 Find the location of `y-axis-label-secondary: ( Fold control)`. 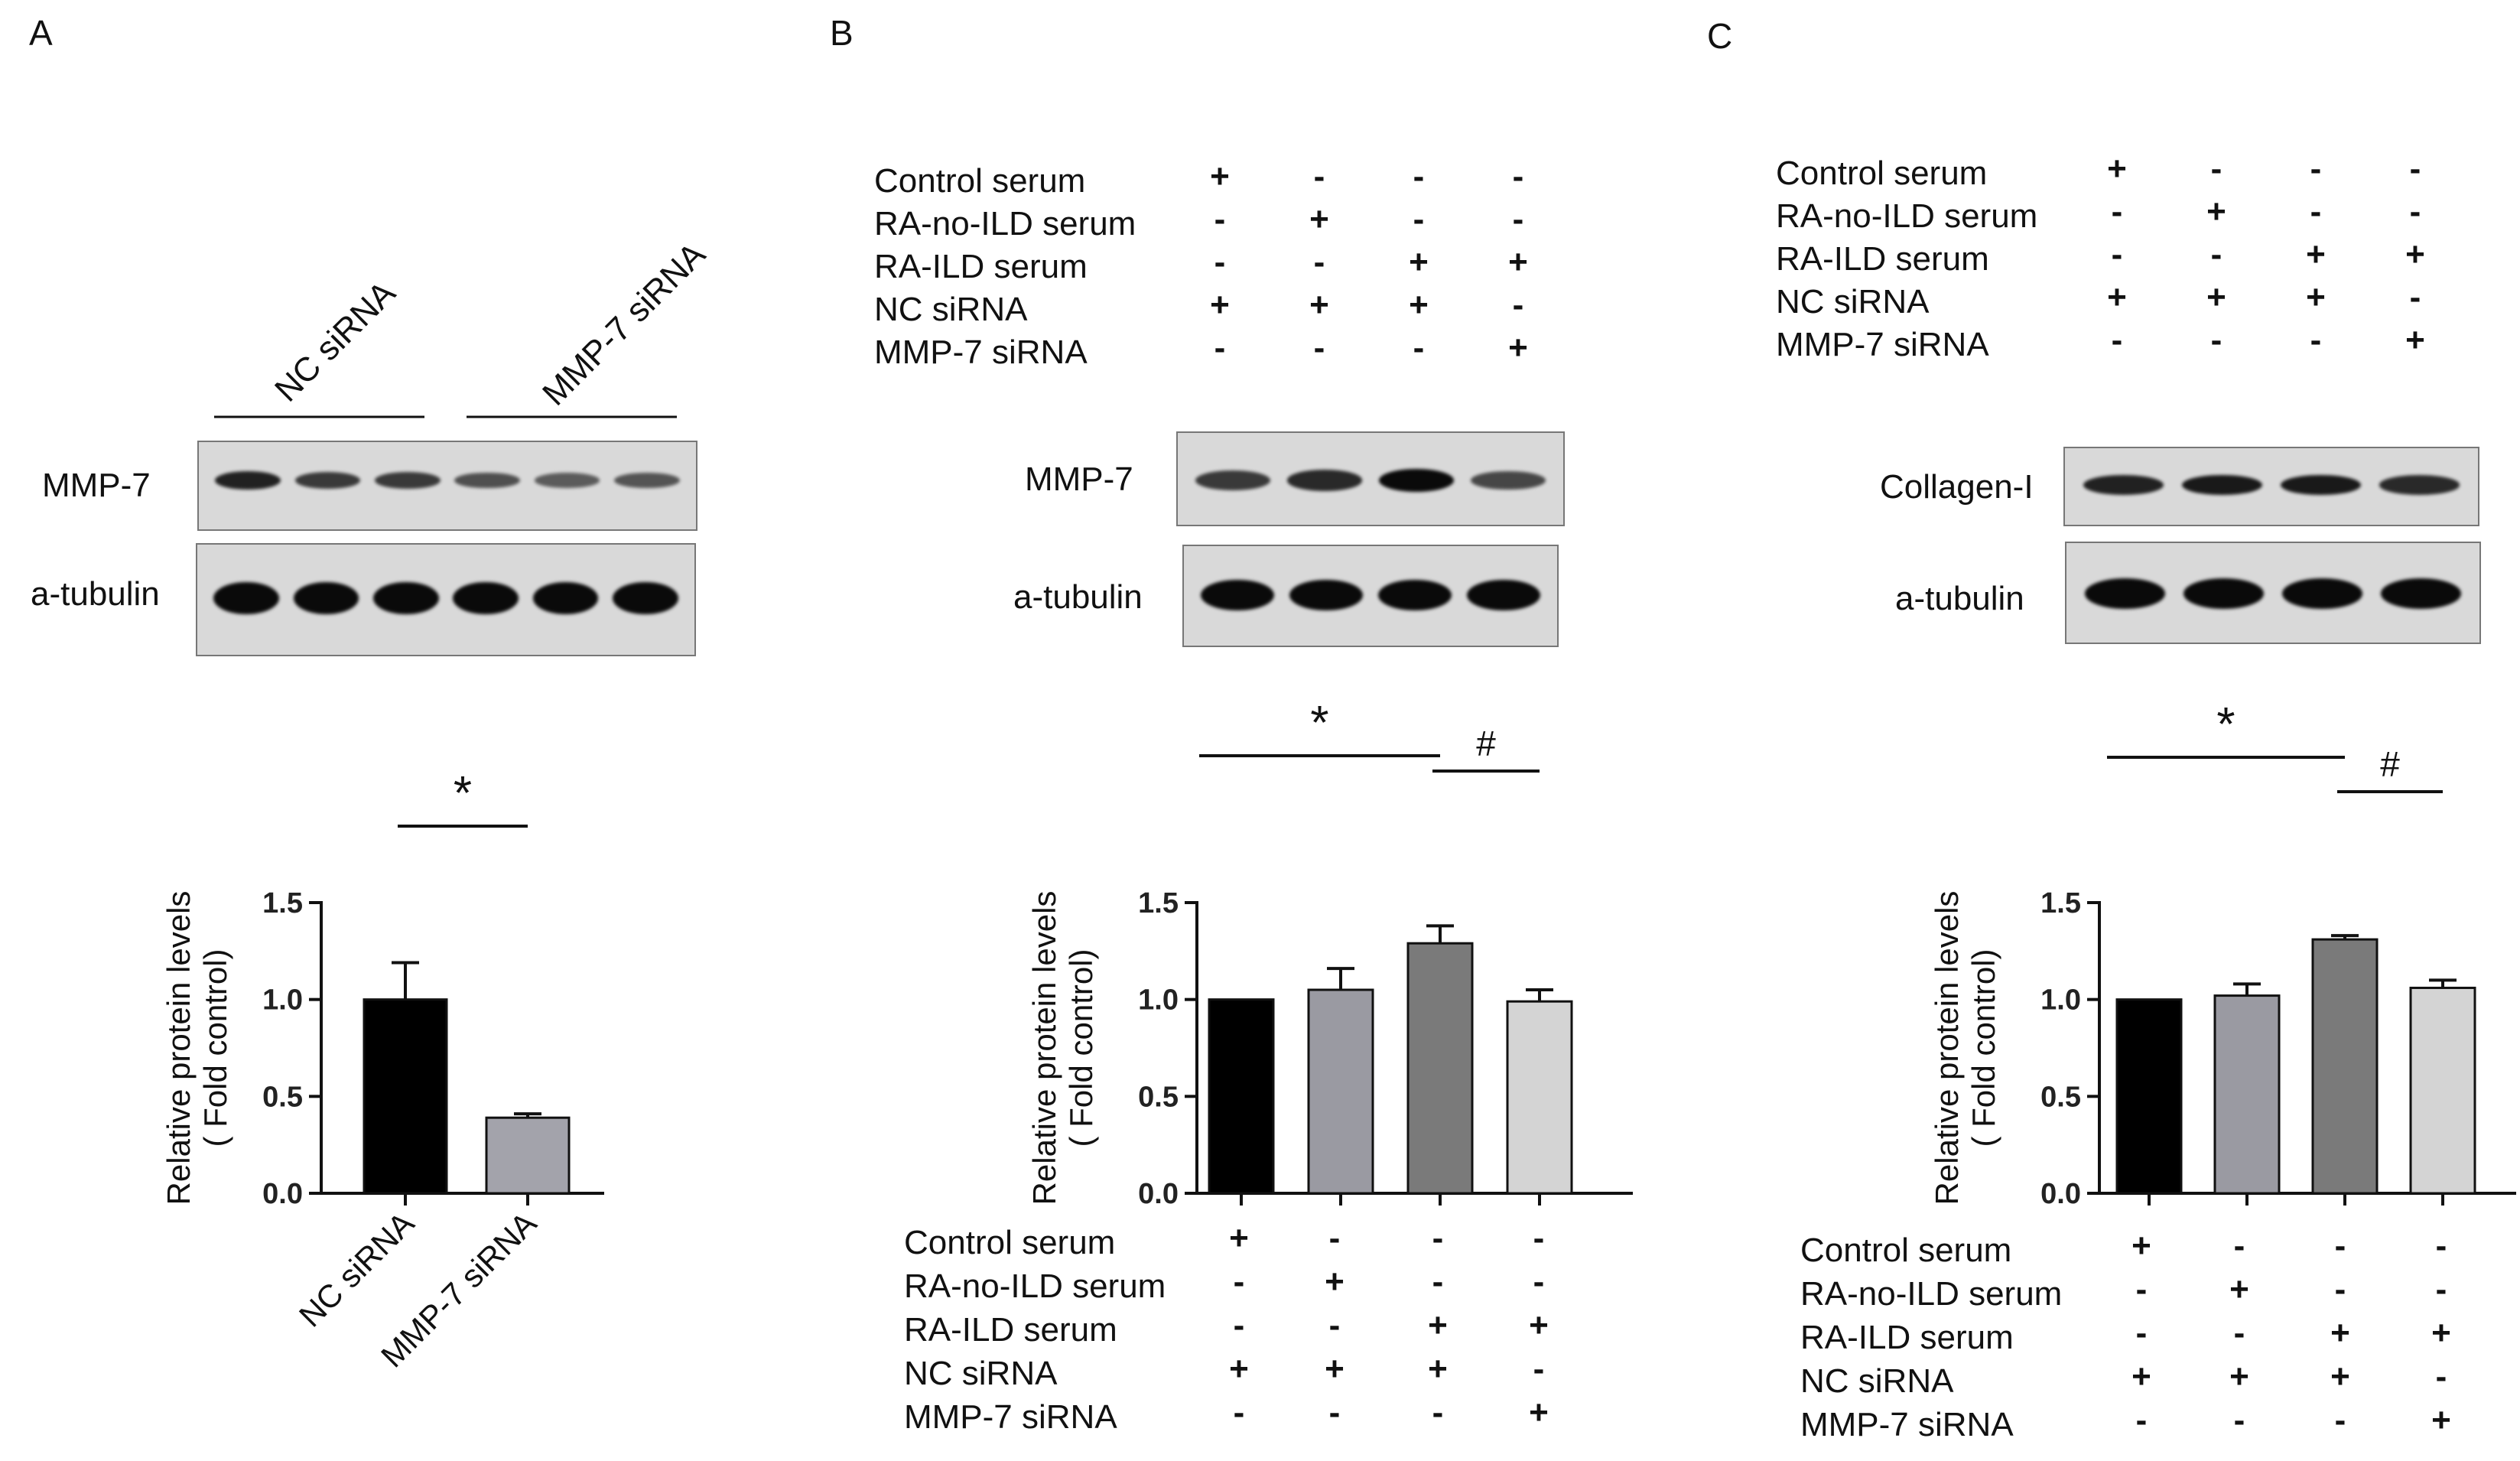

y-axis-label-secondary: ( Fold control) is located at coordinates (1983, 1048).